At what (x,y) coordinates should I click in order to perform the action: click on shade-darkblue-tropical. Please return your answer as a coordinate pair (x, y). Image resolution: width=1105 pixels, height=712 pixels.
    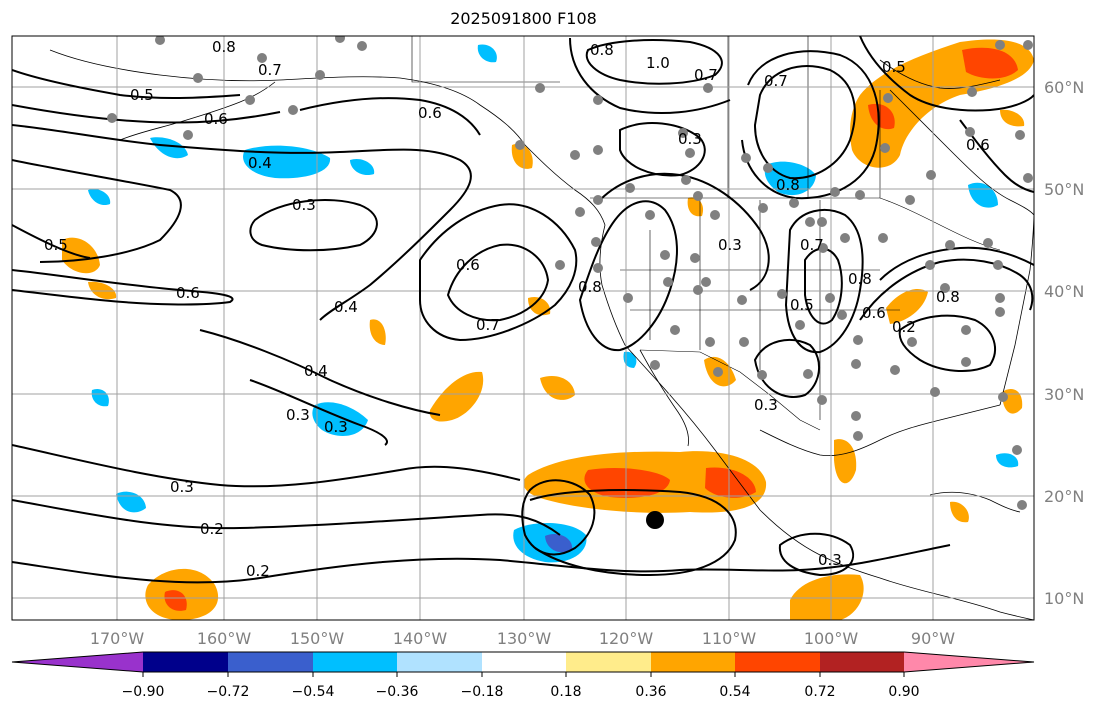
    Looking at the image, I should click on (559, 543).